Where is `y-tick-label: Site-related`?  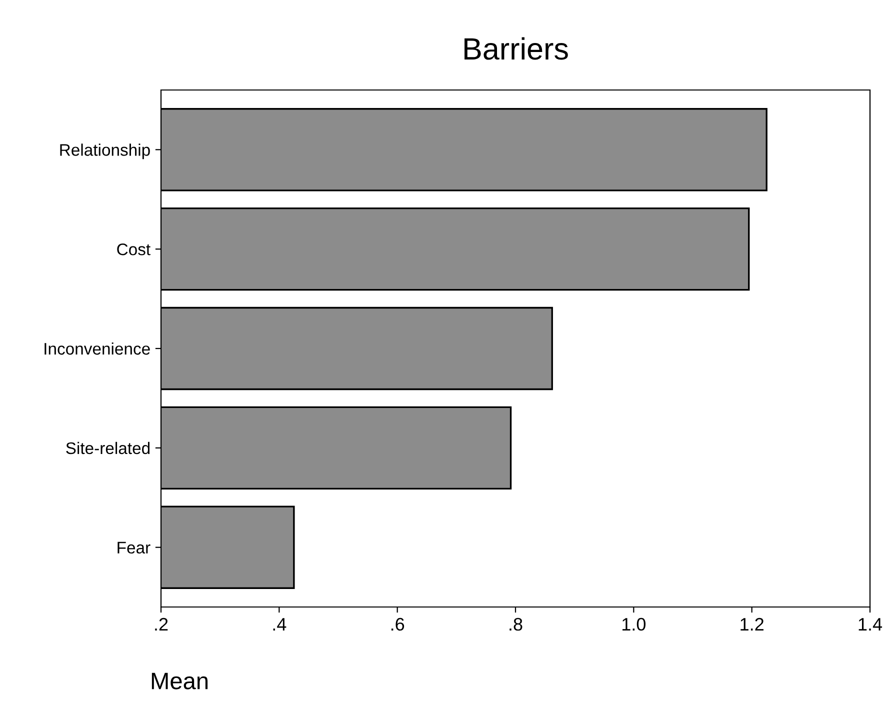 y-tick-label: Site-related is located at coordinates (108, 448).